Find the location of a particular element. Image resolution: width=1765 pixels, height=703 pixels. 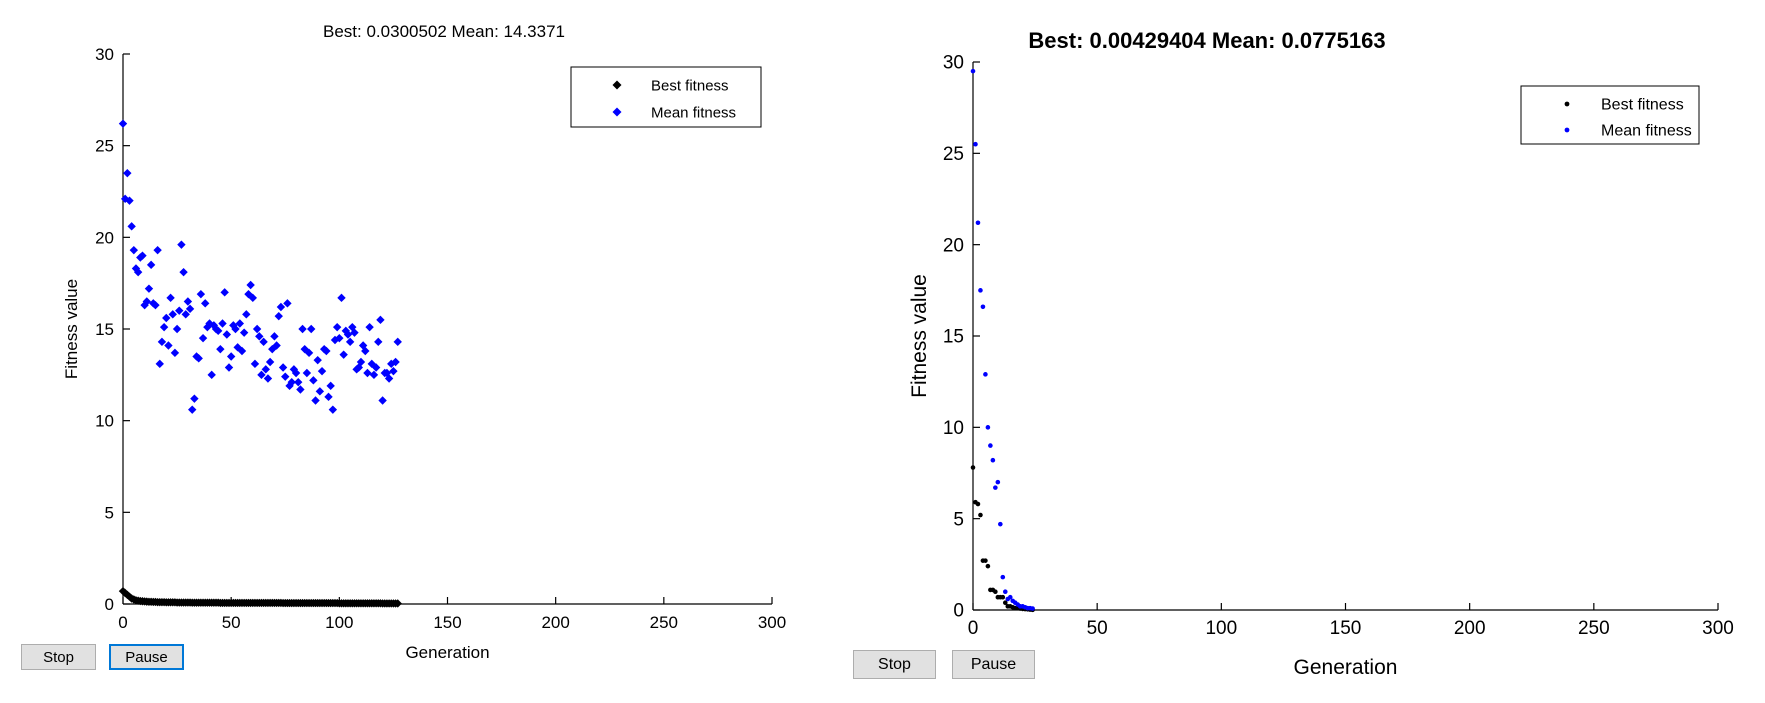

y-tick-label: 25 is located at coordinates (104, 146).